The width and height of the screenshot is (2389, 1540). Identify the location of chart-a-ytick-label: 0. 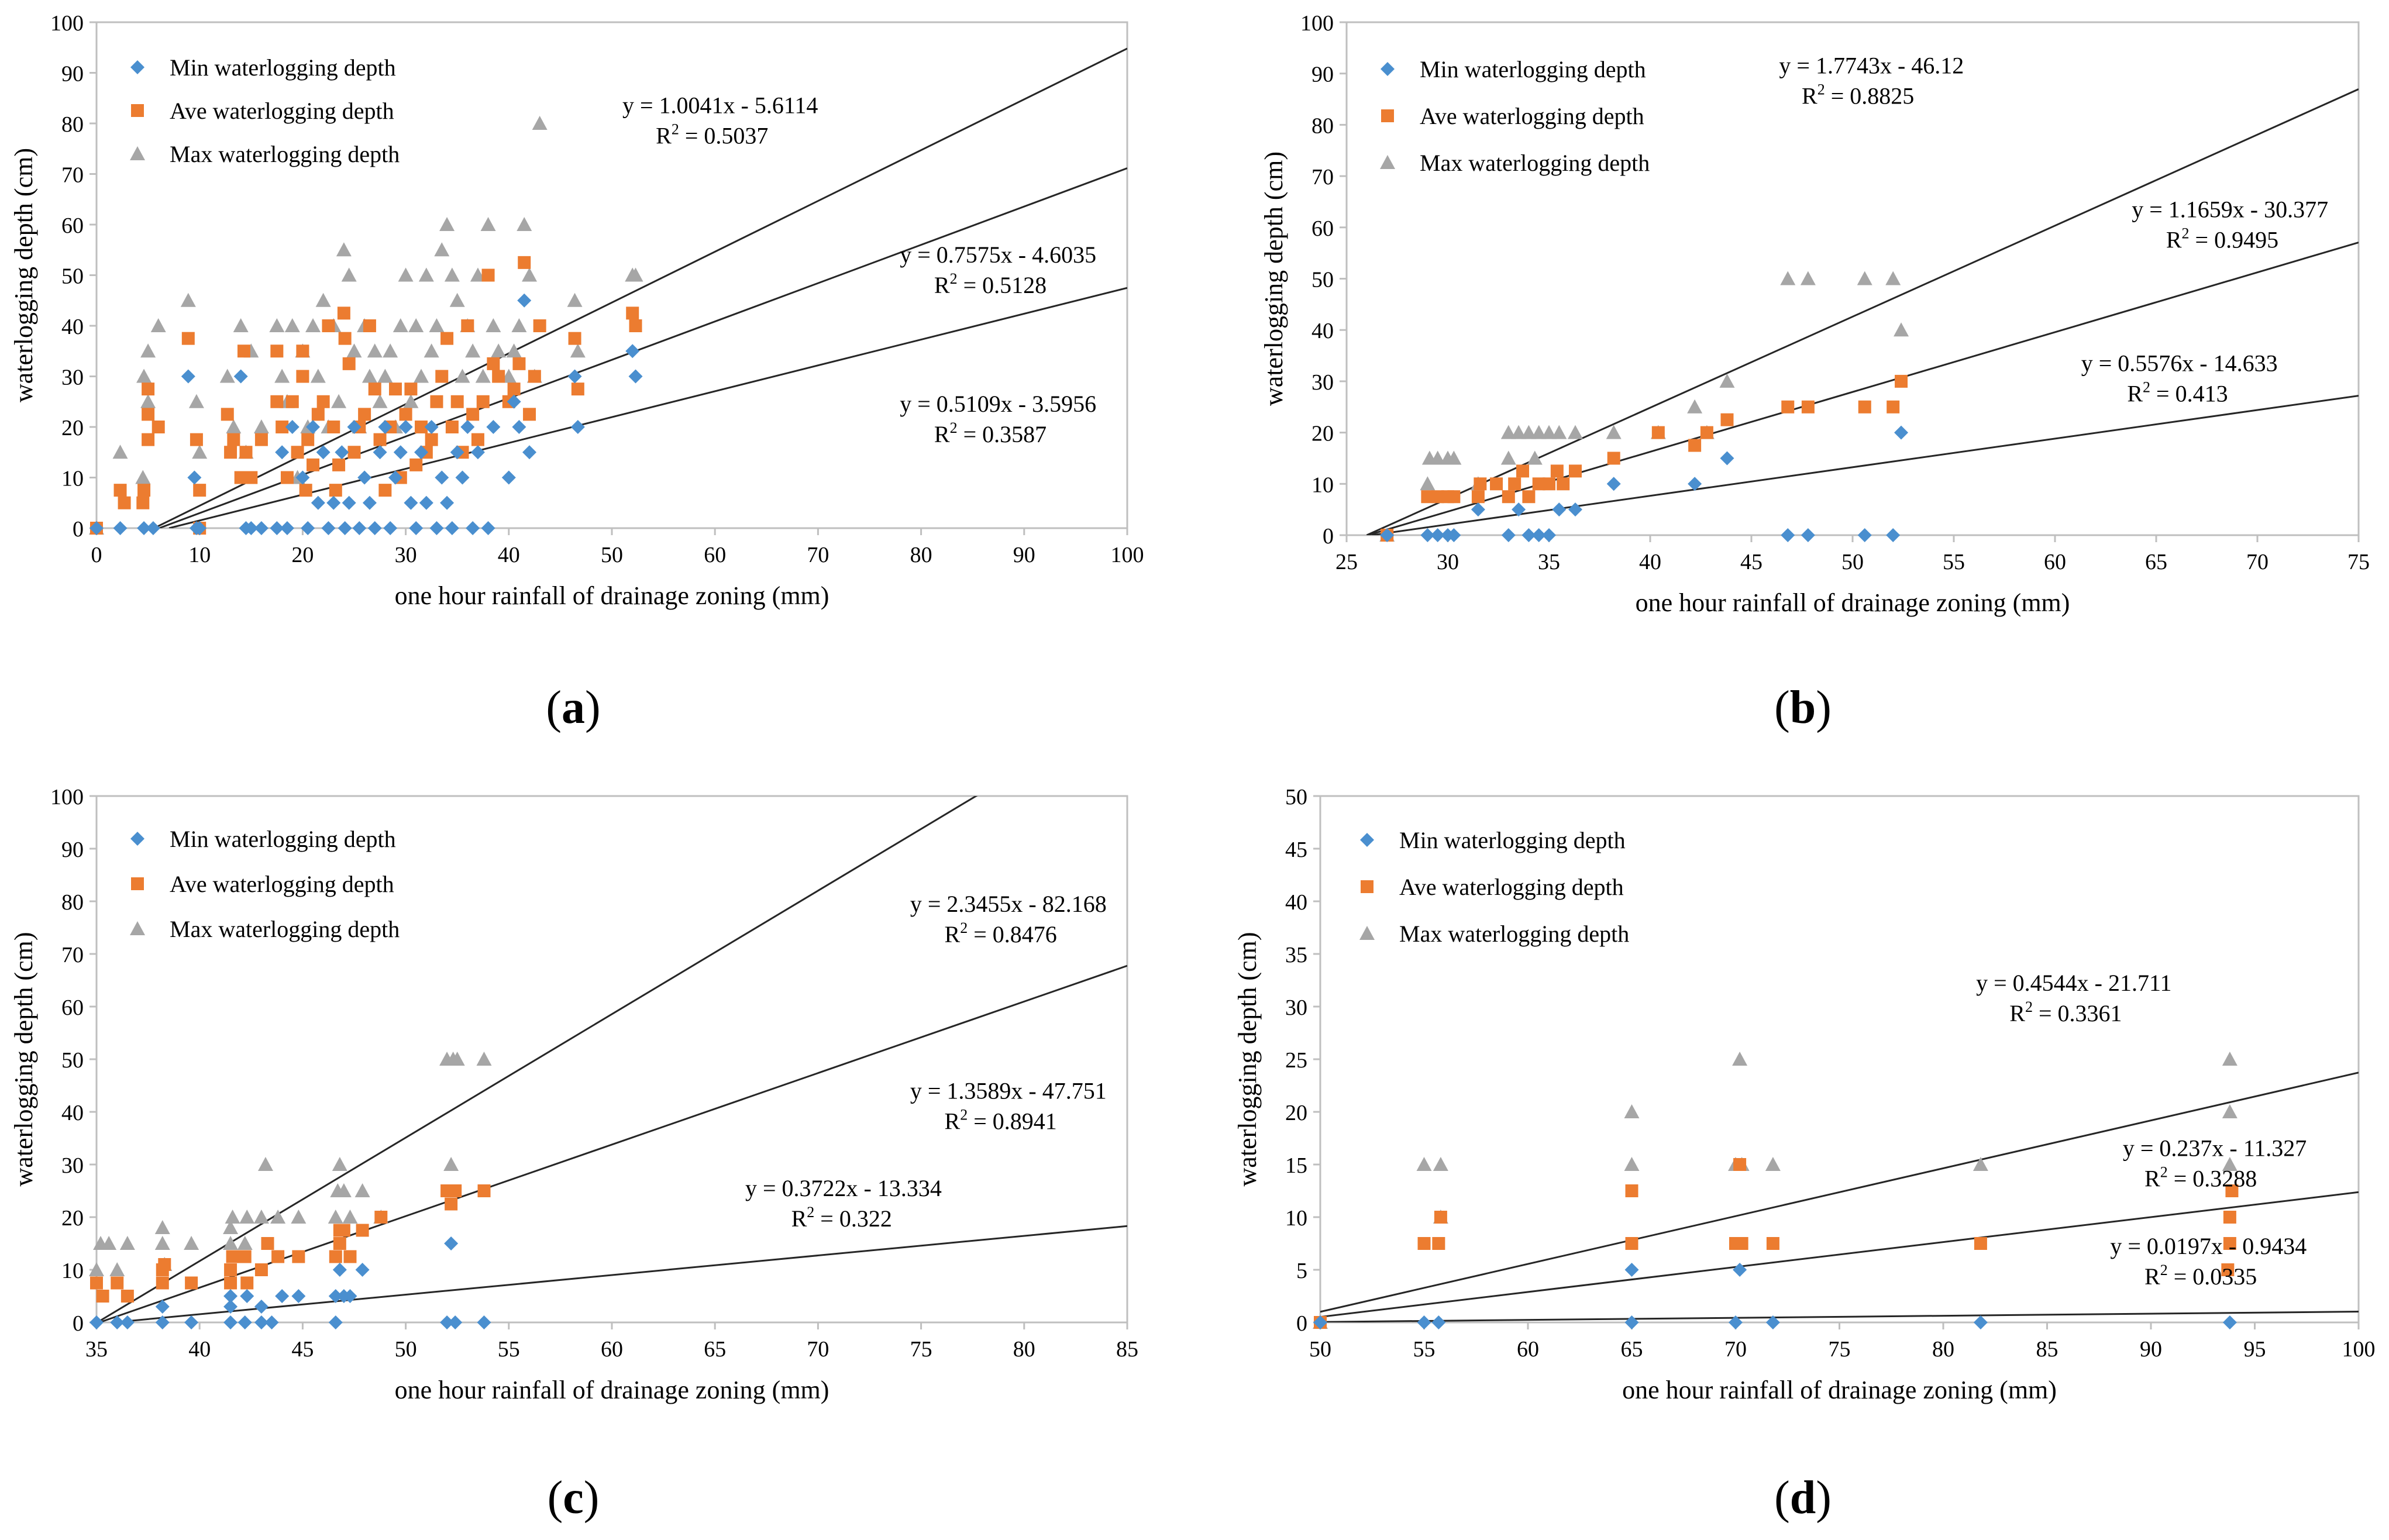
(78, 529).